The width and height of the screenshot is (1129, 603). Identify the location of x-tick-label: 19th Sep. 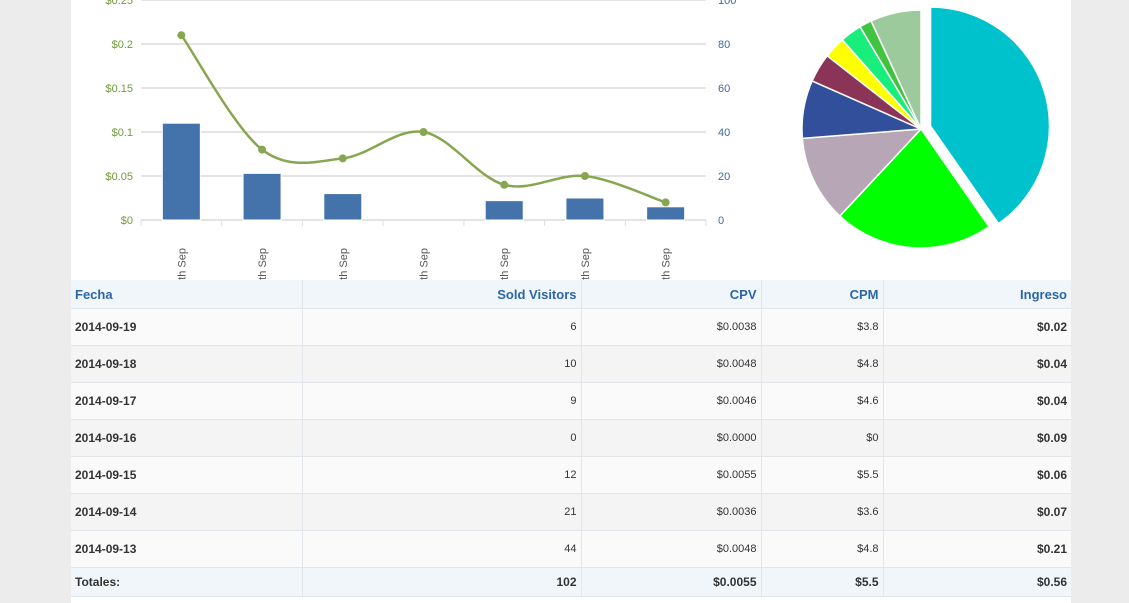
(667, 264).